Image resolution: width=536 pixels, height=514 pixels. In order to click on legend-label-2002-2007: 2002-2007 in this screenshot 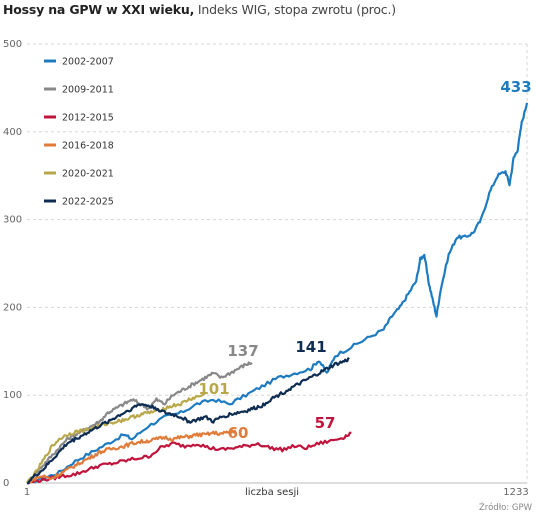, I will do `click(88, 62)`.